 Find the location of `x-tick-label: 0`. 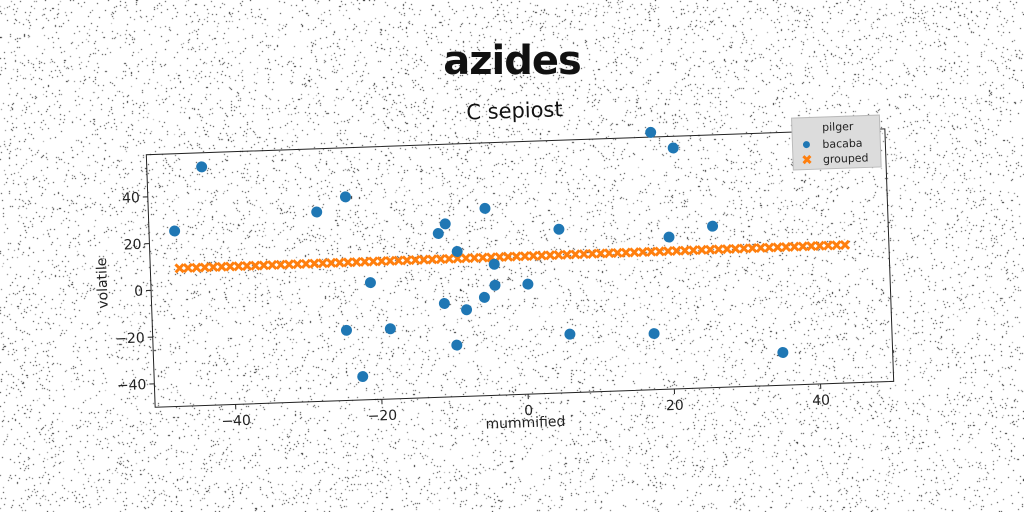

x-tick-label: 0 is located at coordinates (528, 411).